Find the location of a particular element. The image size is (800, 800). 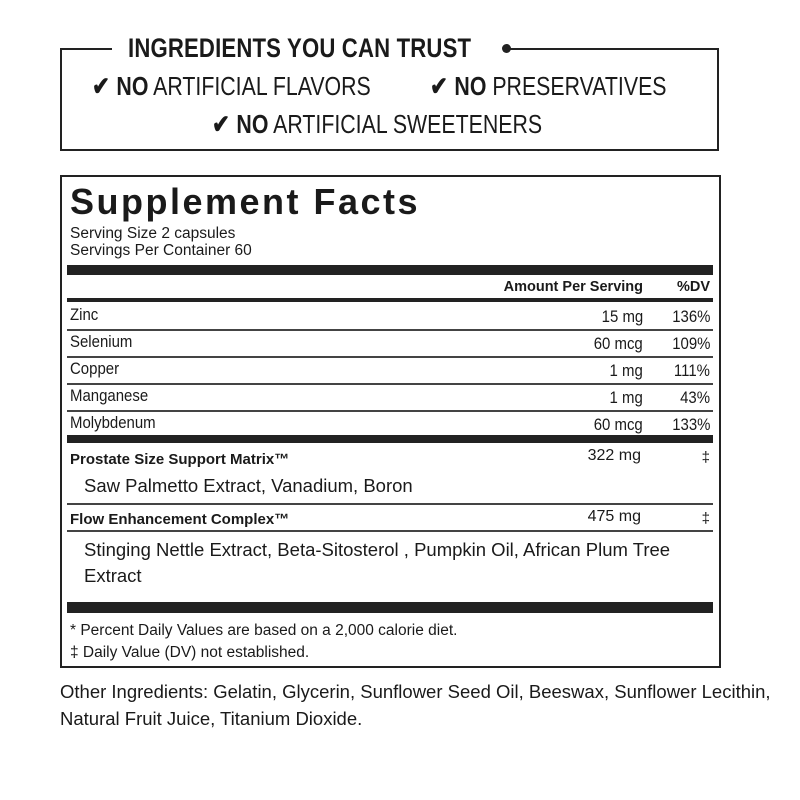

nutrient-name: Molybdenum is located at coordinates (113, 422).